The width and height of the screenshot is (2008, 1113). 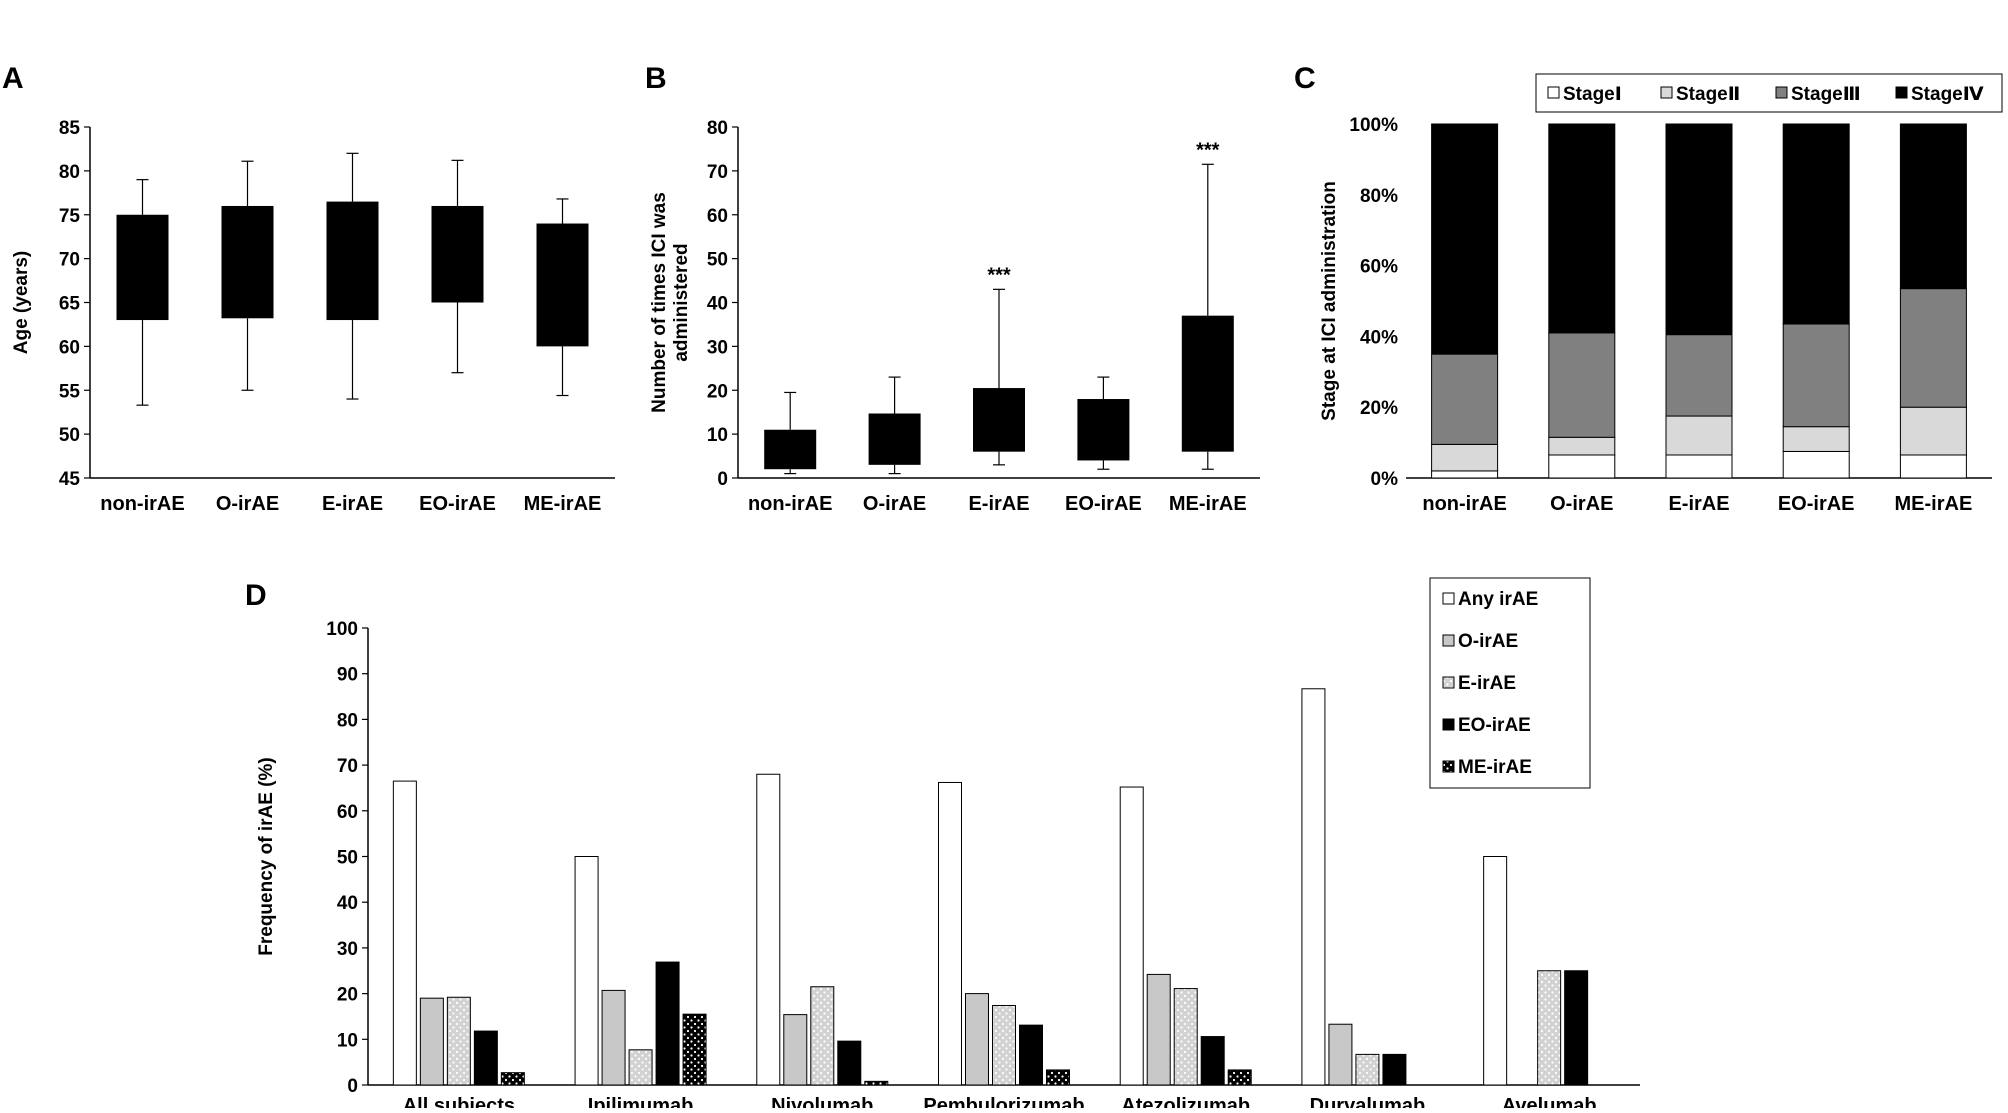 I want to click on legend-label: StageⅡ, so click(x=1708, y=94).